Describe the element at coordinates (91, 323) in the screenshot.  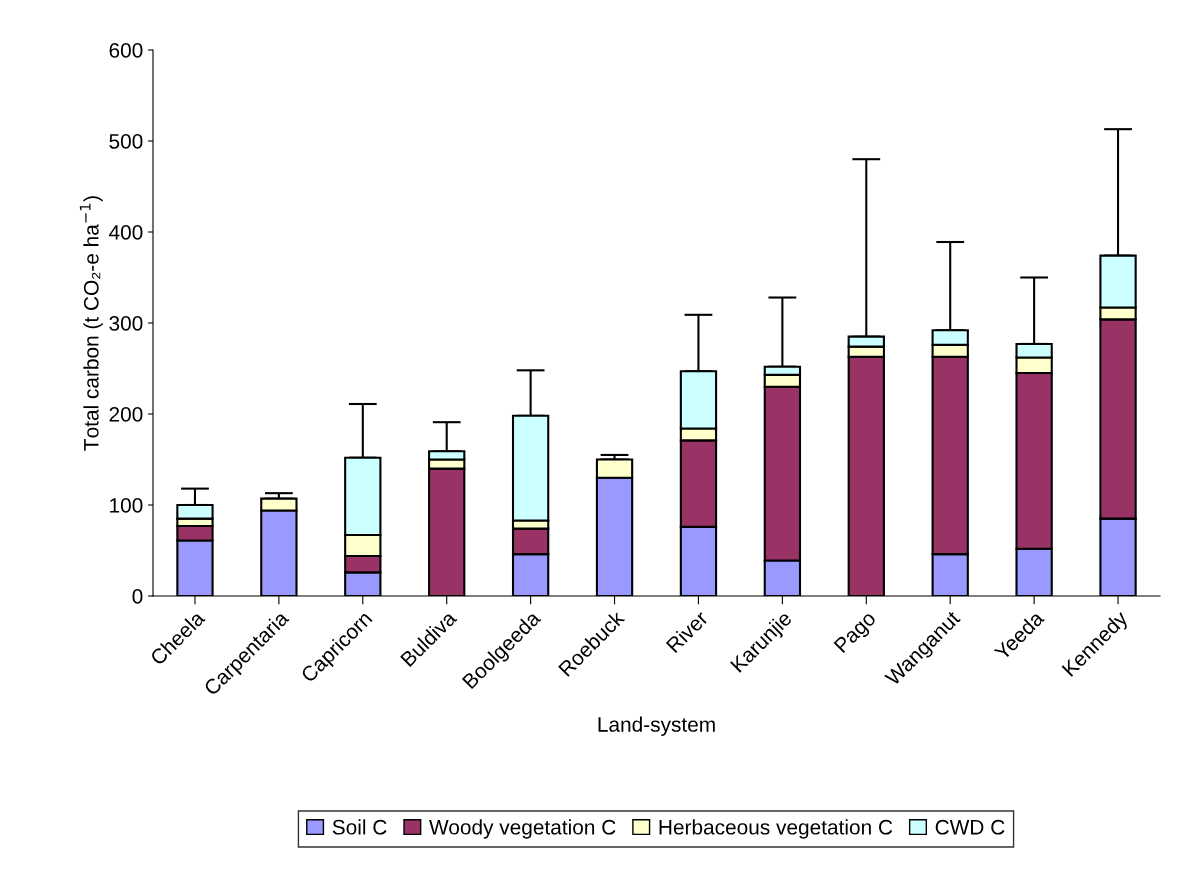
I see `y-axis-title: Total carbon (t CO₂-e ha$^{−1}$)` at that location.